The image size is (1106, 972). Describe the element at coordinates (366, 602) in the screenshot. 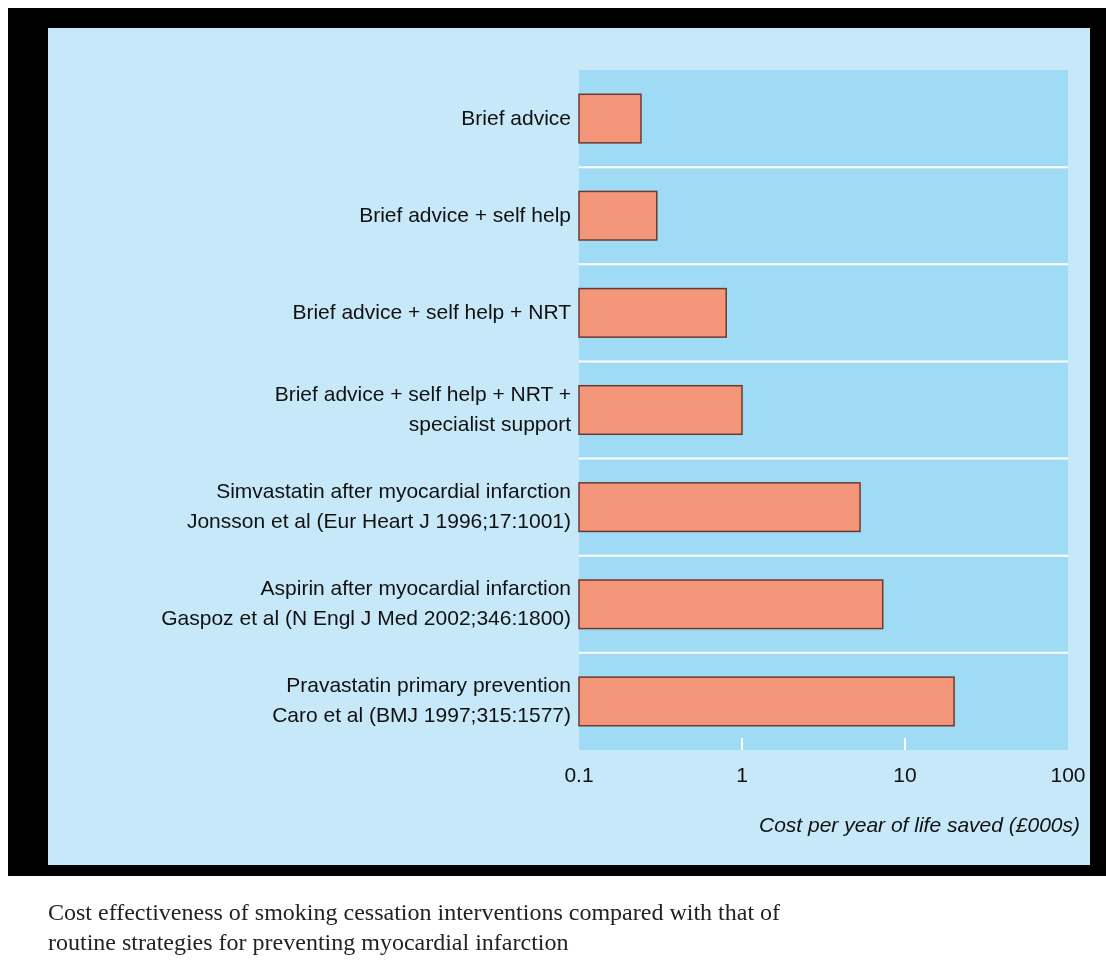

I see `y-tick-label: Aspirin after myocardial infarction Gaspoz et al (N Engl J Med 2002;346:1800)` at that location.